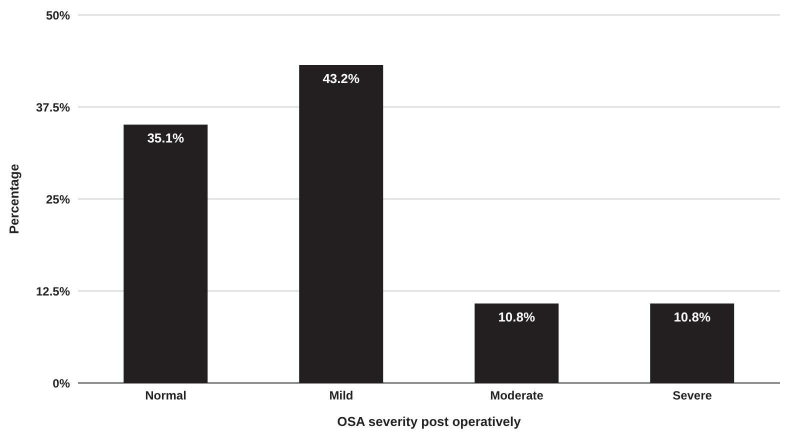 Image resolution: width=795 pixels, height=436 pixels. Describe the element at coordinates (61, 383) in the screenshot. I see `y-tick-label: 0%` at that location.